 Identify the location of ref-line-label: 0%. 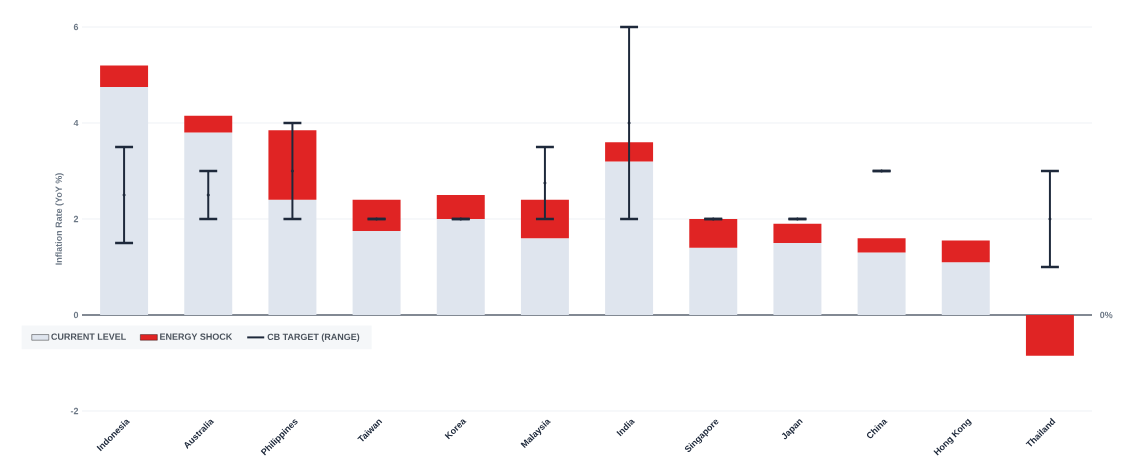
(1106, 315).